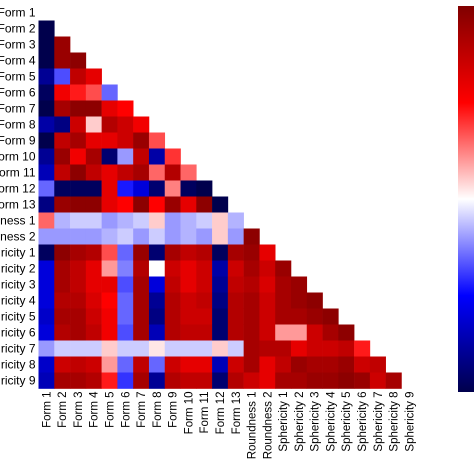  I want to click on column-label: Form 4, so click(95, 409).